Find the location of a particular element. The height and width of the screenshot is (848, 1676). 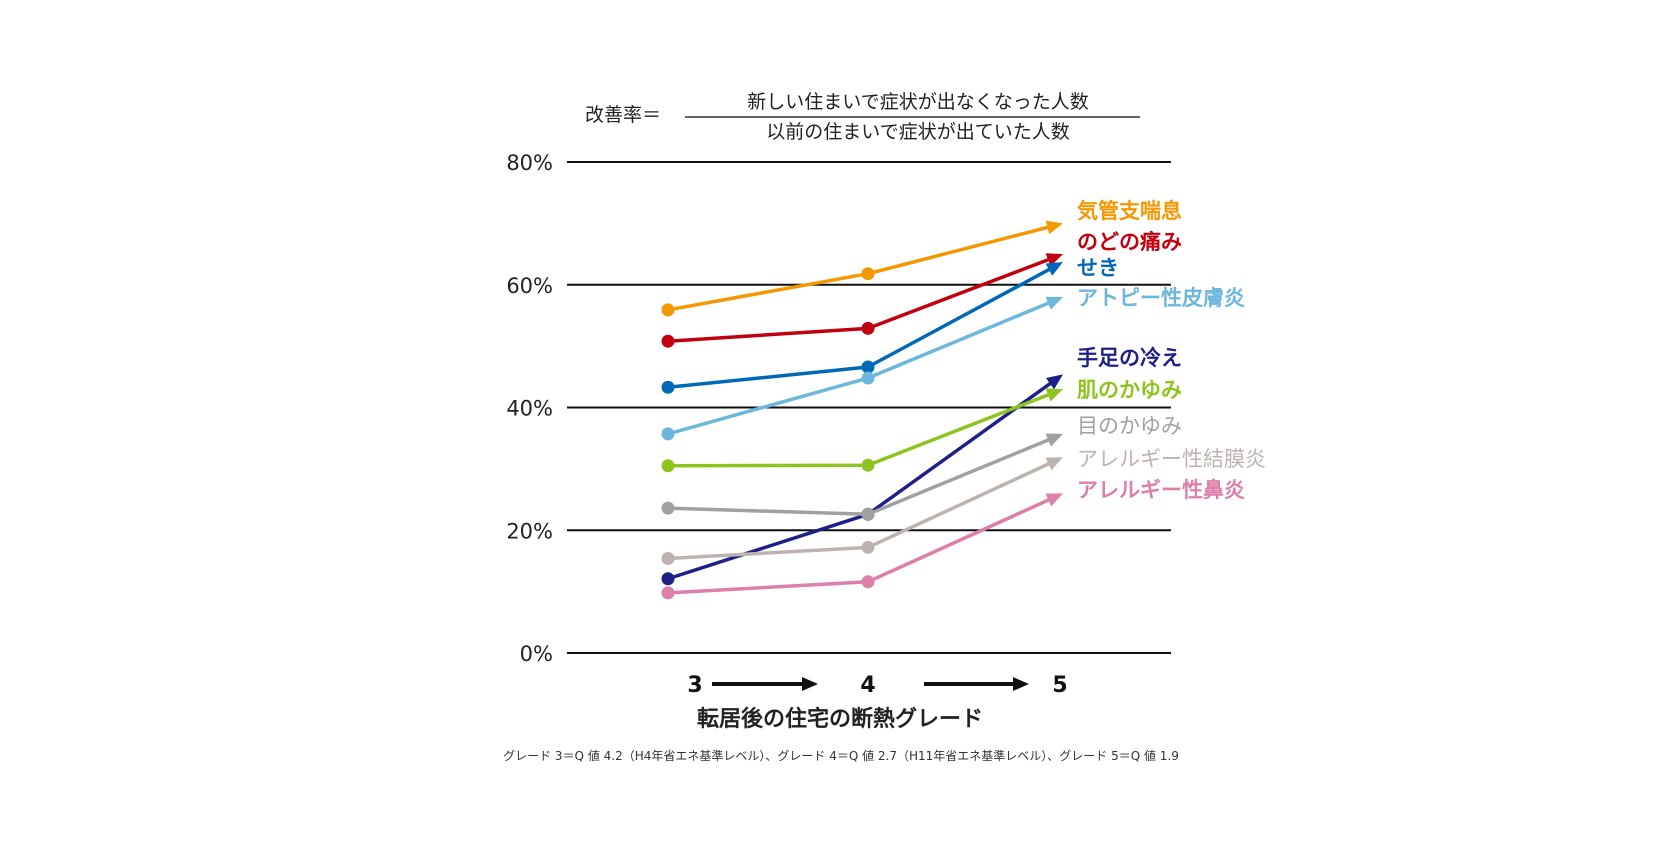

x-tick-label: 3 is located at coordinates (694, 685).